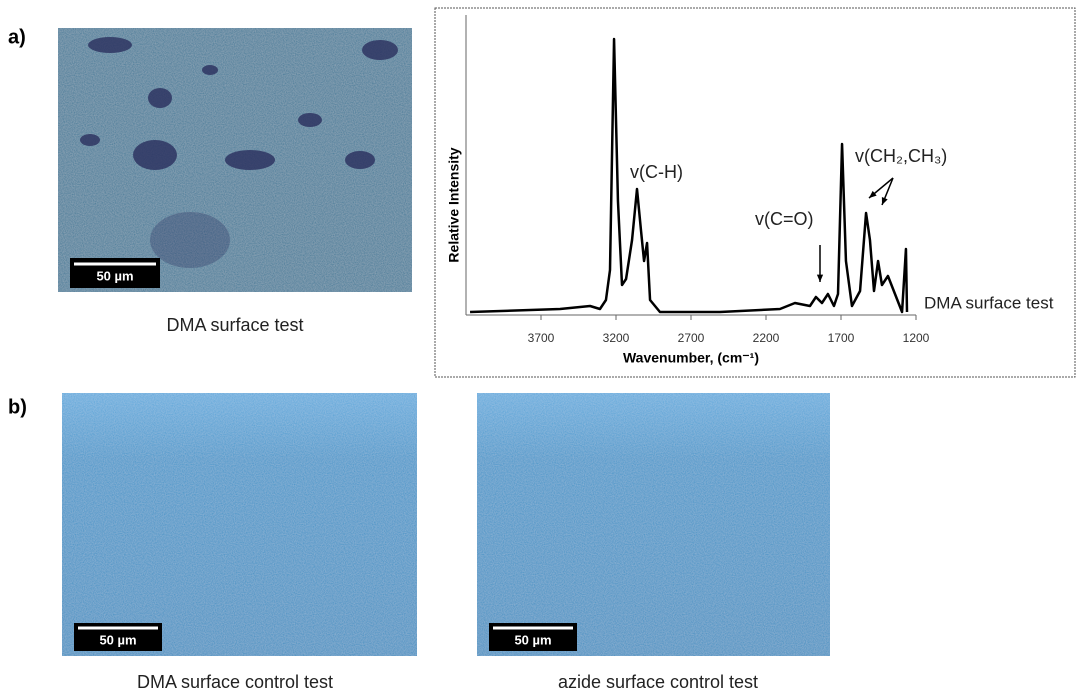  I want to click on x-tick-label: 3200, so click(616, 338).